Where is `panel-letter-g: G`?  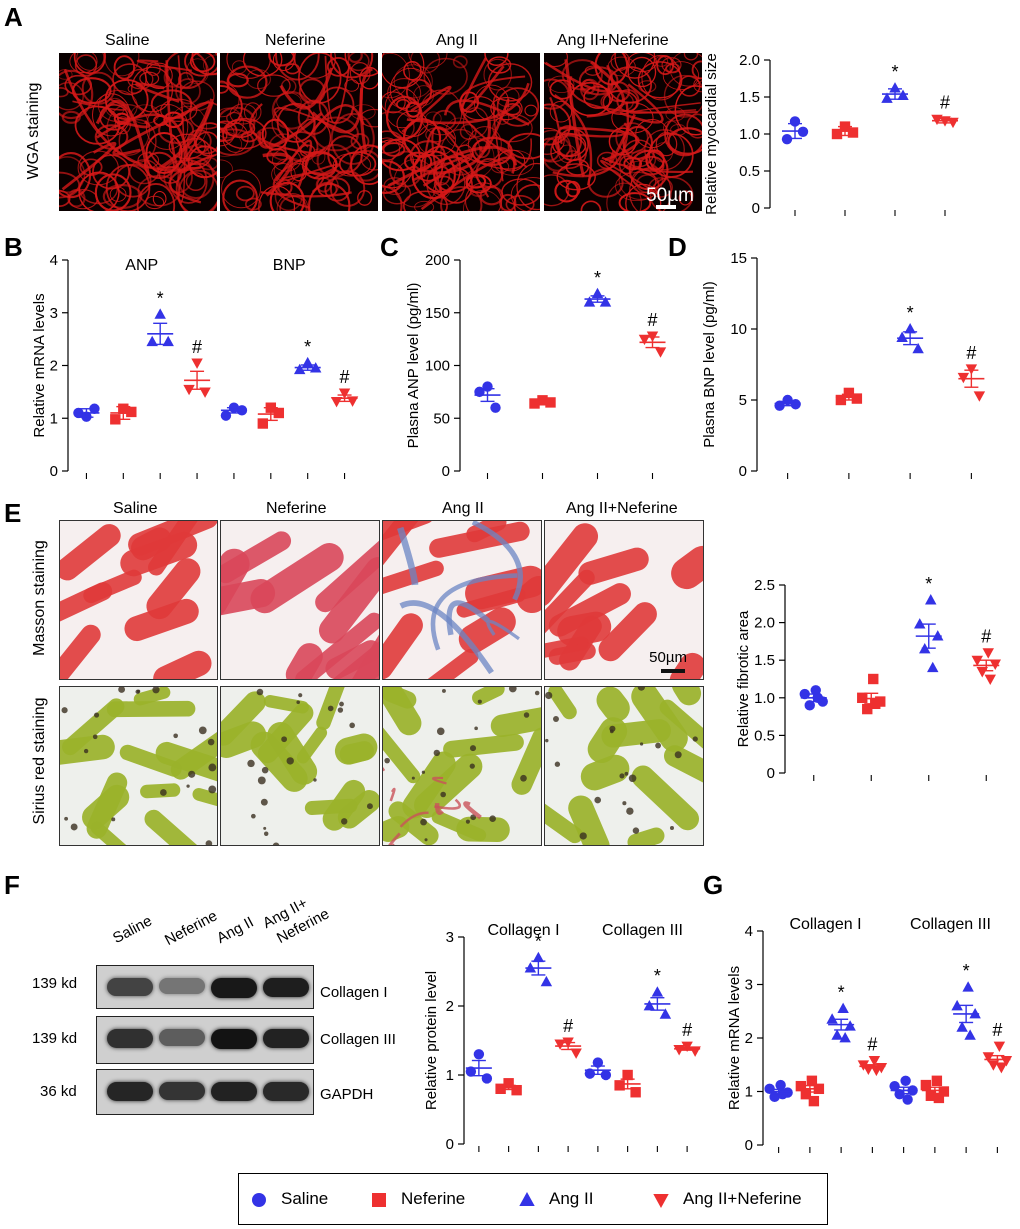 panel-letter-g: G is located at coordinates (713, 885).